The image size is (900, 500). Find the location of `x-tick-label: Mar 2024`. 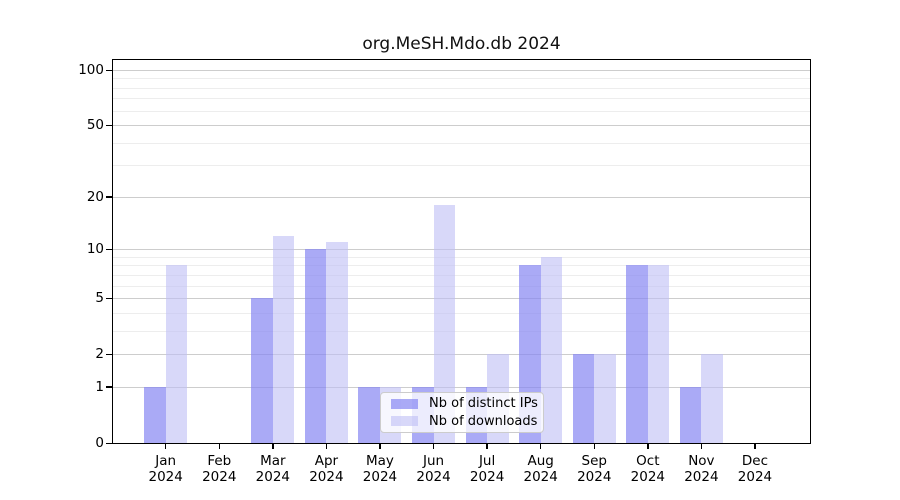

x-tick-label: Mar 2024 is located at coordinates (273, 469).